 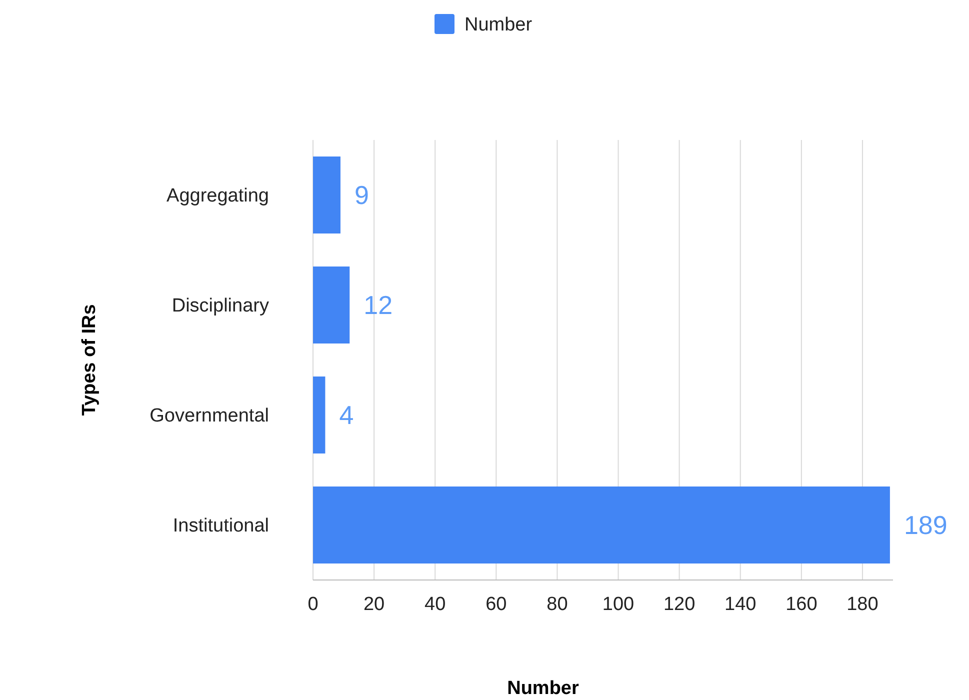 What do you see at coordinates (313, 604) in the screenshot?
I see `x-tick-label: 0` at bounding box center [313, 604].